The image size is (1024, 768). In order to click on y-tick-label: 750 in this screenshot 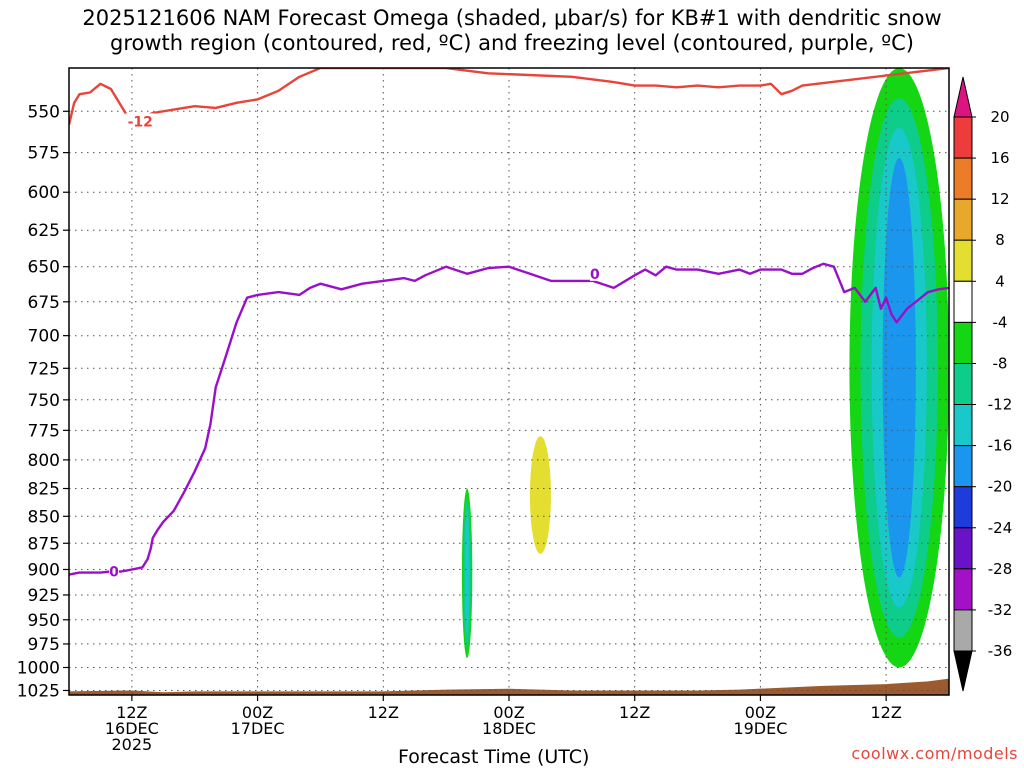, I will do `click(44, 401)`.